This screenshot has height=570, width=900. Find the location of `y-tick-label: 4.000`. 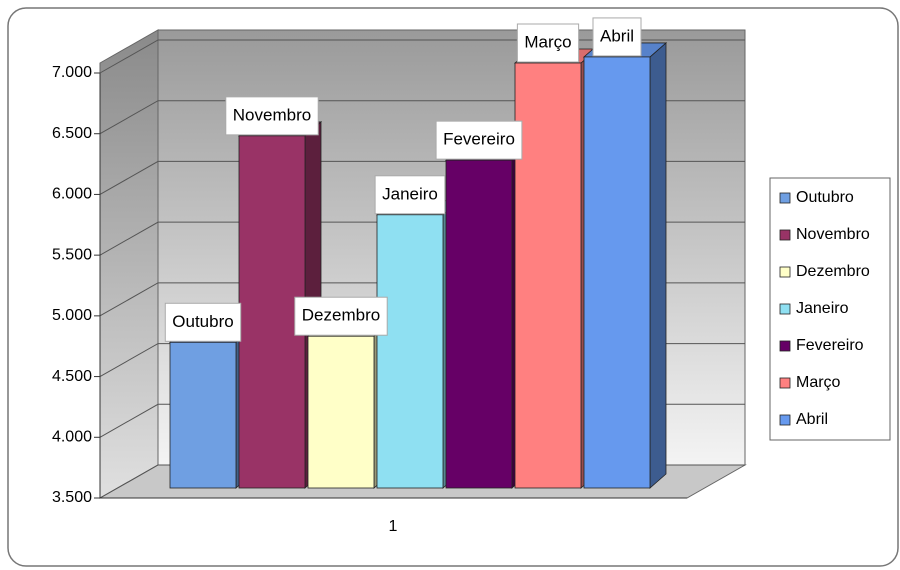

y-tick-label: 4.000 is located at coordinates (72, 437).